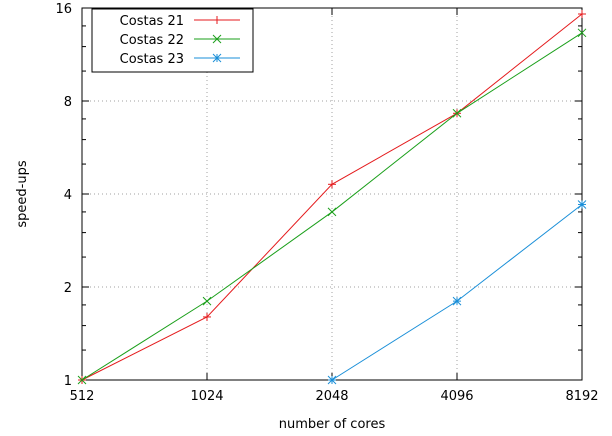 The image size is (612, 436). Describe the element at coordinates (68, 102) in the screenshot. I see `y-tick-label: 8` at that location.